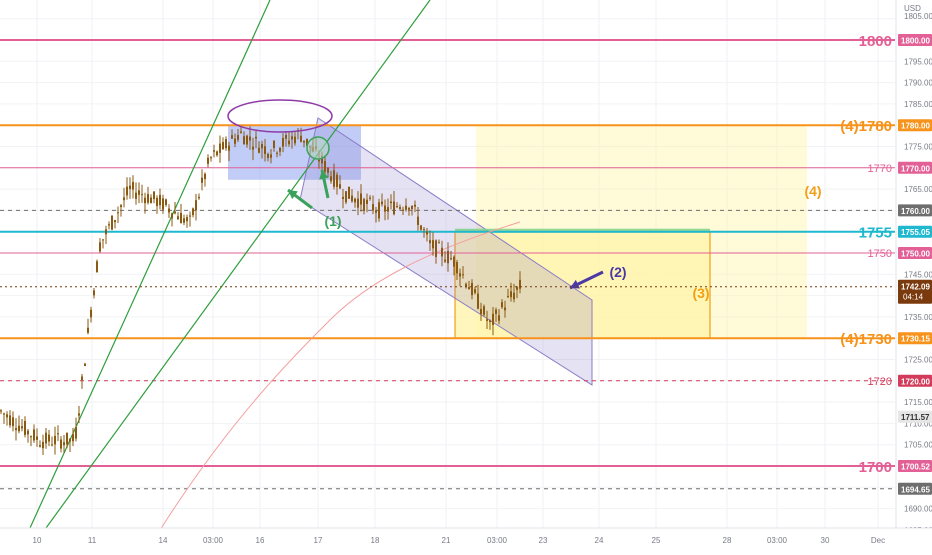 The width and height of the screenshot is (932, 555). What do you see at coordinates (915, 232) in the screenshot?
I see `price-tag-4: 1755.05` at bounding box center [915, 232].